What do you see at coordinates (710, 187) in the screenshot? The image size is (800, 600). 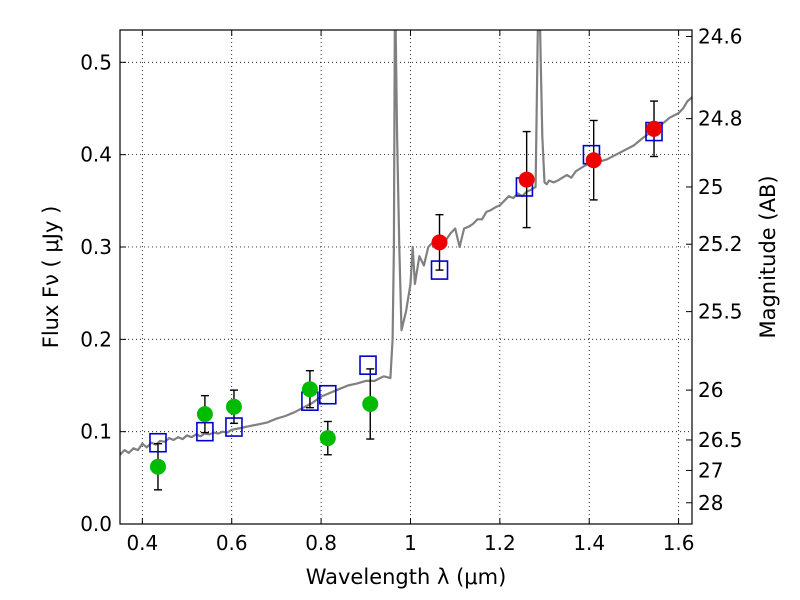 I see `right-tick-label: 25` at bounding box center [710, 187].